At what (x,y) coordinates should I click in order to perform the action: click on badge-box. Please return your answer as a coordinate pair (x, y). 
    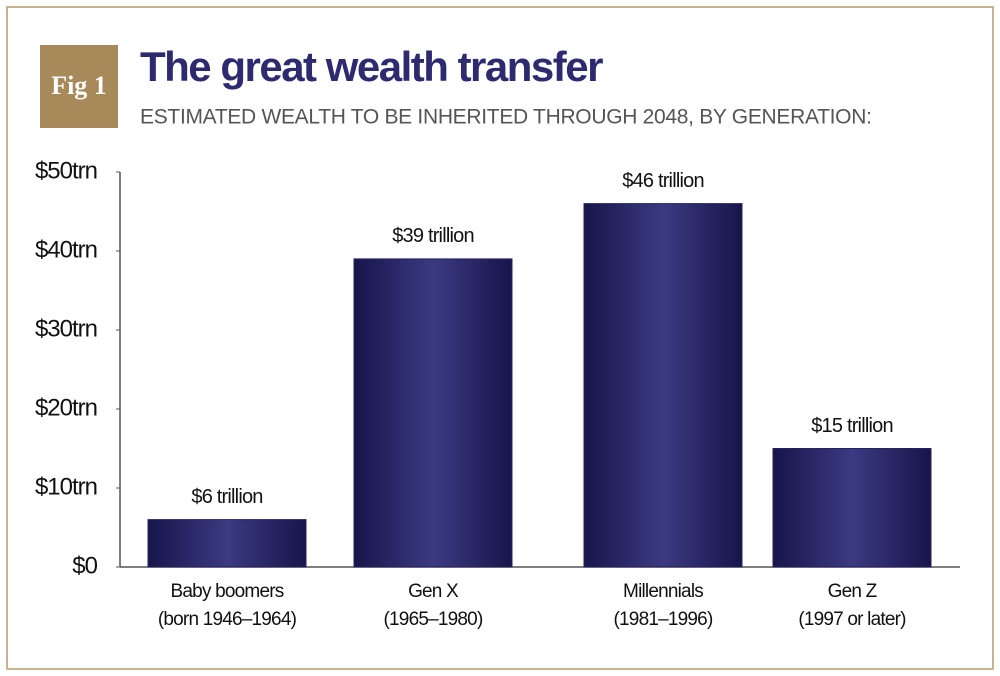
    Looking at the image, I should click on (79, 86).